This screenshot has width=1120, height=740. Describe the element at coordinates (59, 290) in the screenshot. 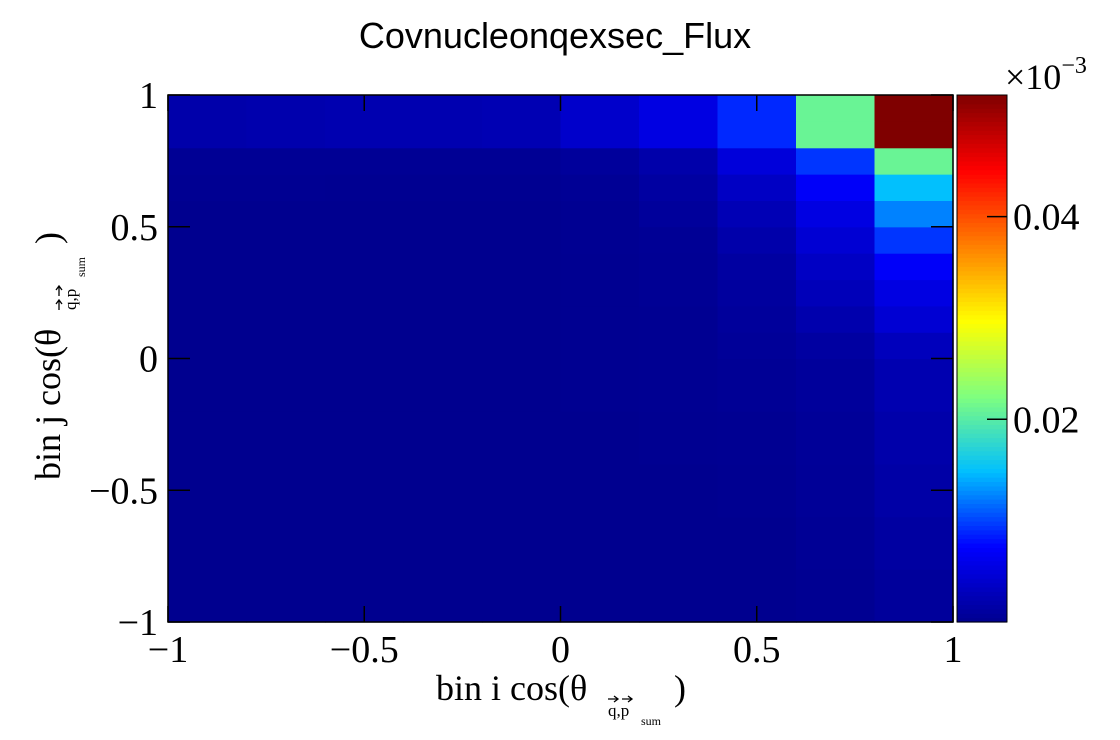

I see `y-label-p-arrow` at that location.